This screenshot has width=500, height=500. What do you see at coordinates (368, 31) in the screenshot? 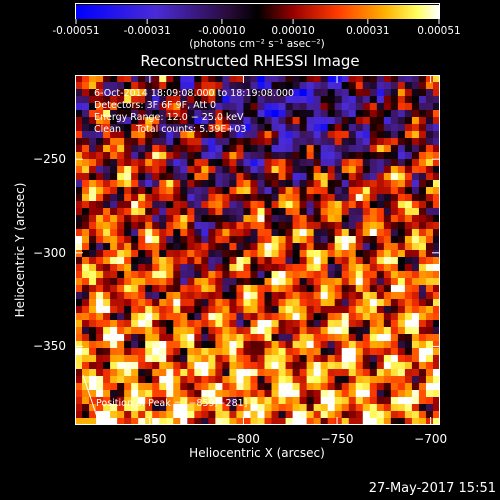
I see `colorbar-tick-label: 0.00031` at bounding box center [368, 31].